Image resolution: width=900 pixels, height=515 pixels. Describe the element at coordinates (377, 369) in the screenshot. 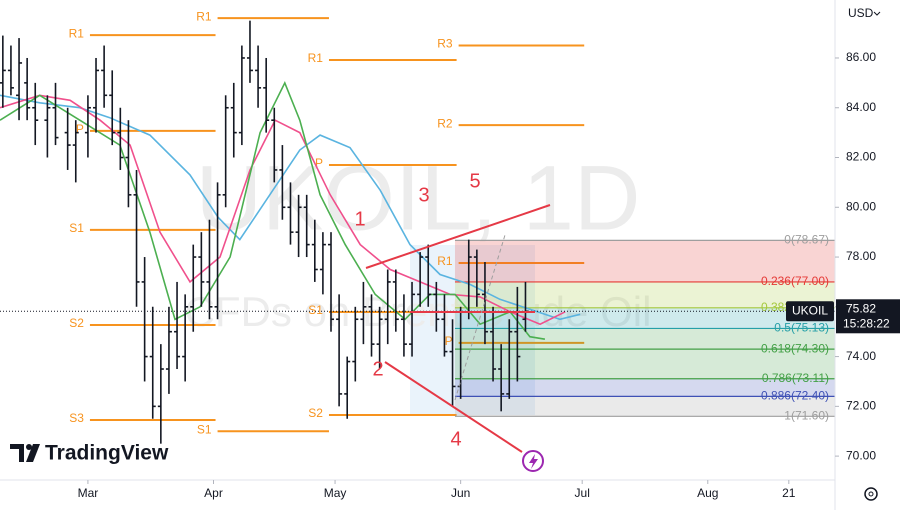

I see `wave-label: 2` at that location.